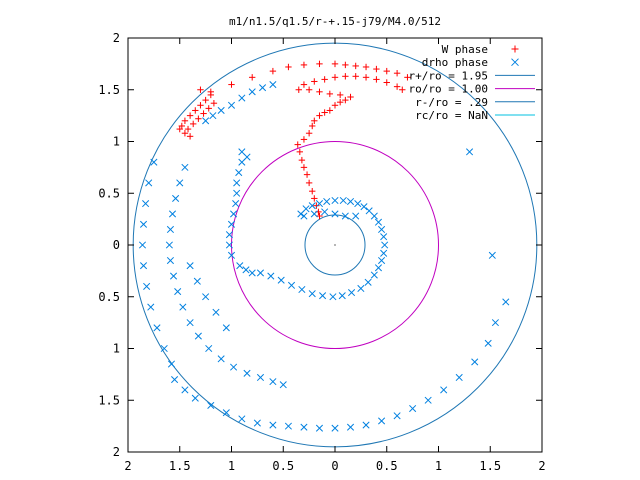  I want to click on x-tick-label: 0.5, so click(387, 466).